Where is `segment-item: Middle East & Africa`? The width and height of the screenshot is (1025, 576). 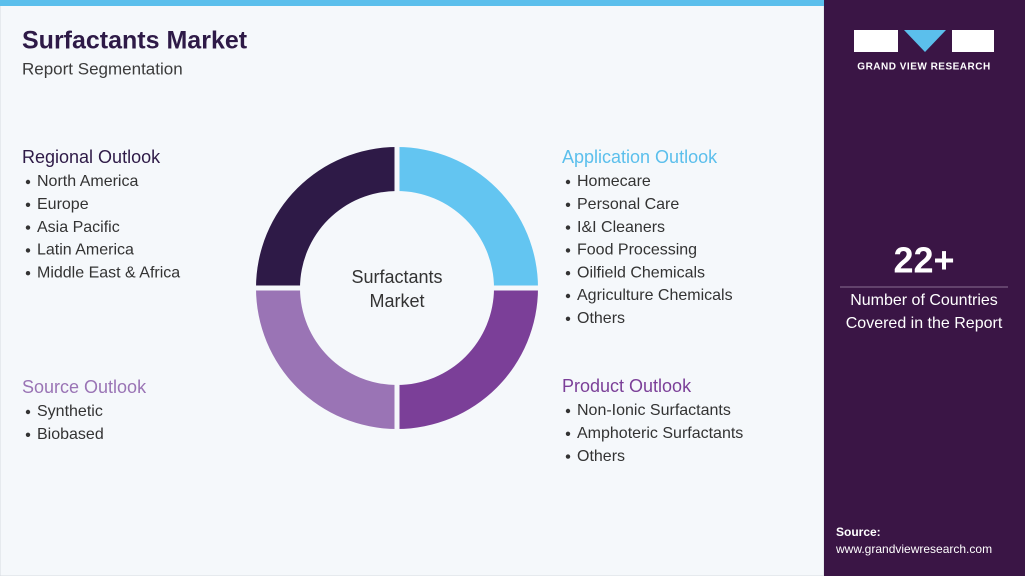 segment-item: Middle East & Africa is located at coordinates (108, 272).